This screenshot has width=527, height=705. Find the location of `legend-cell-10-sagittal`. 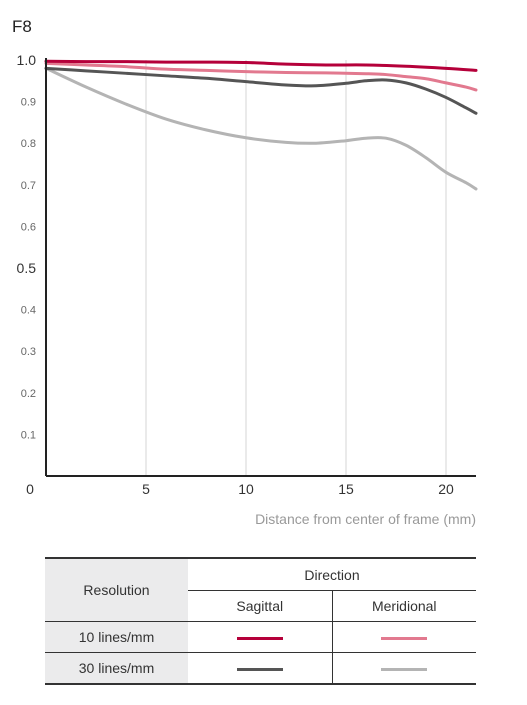

legend-cell-10-sagittal is located at coordinates (260, 637).